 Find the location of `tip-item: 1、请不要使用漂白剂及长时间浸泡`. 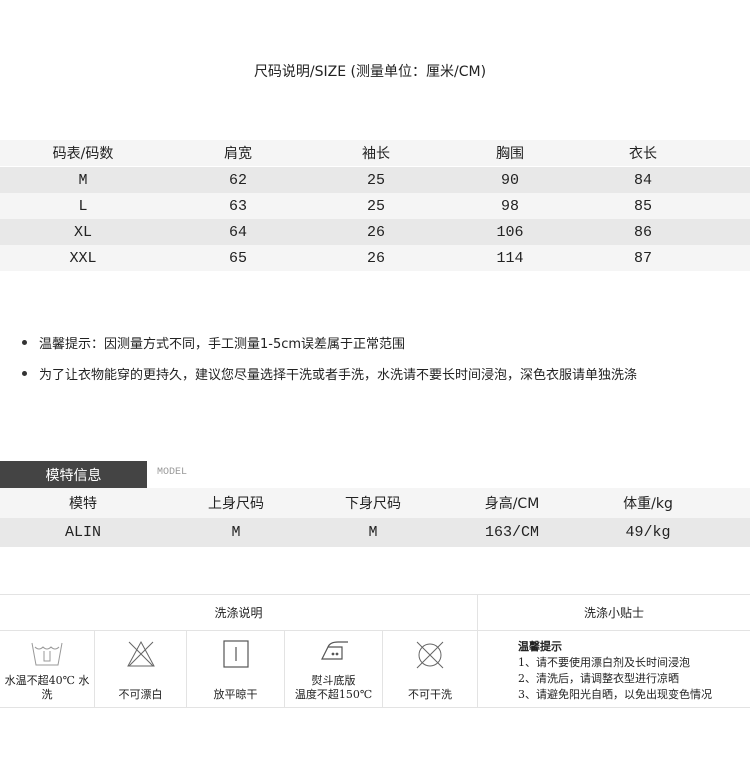

tip-item: 1、请不要使用漂白剂及长时间浸泡 is located at coordinates (604, 662).